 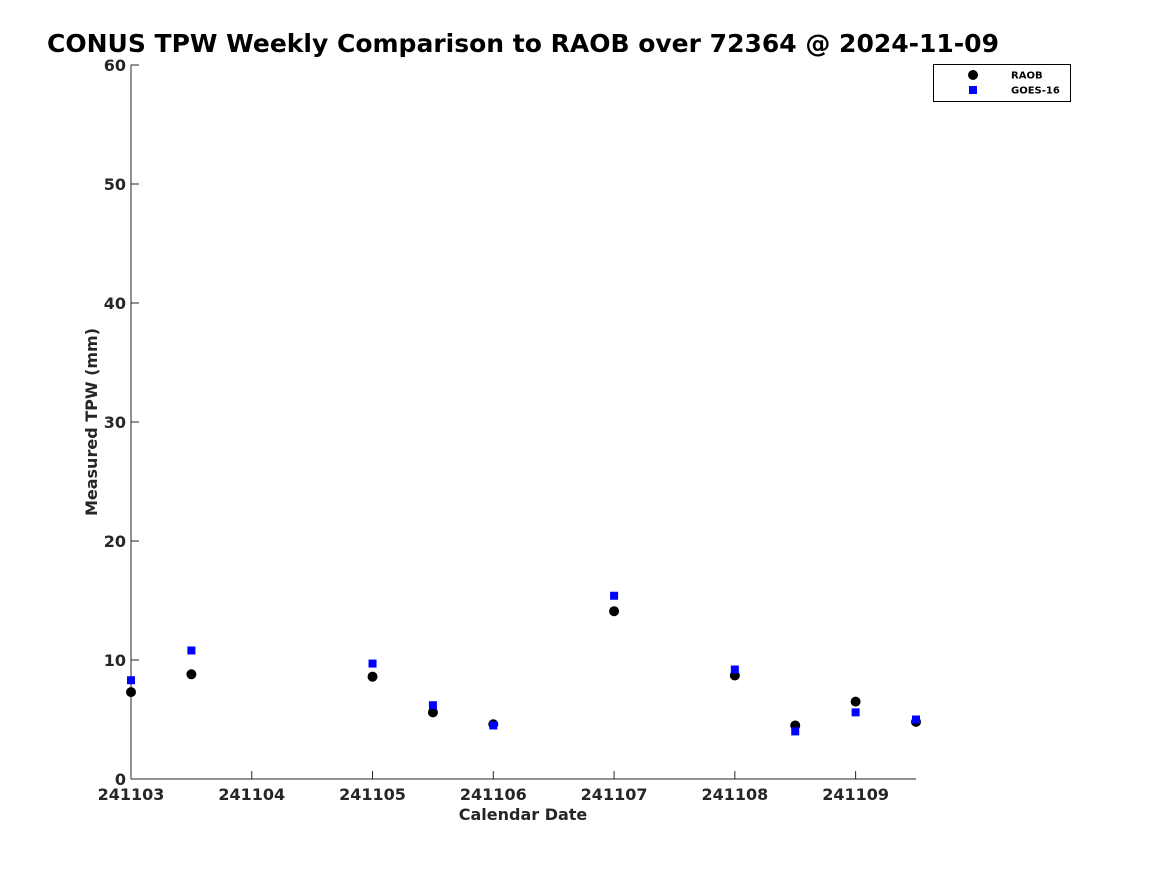 What do you see at coordinates (115, 422) in the screenshot?
I see `y-tick-label: 30` at bounding box center [115, 422].